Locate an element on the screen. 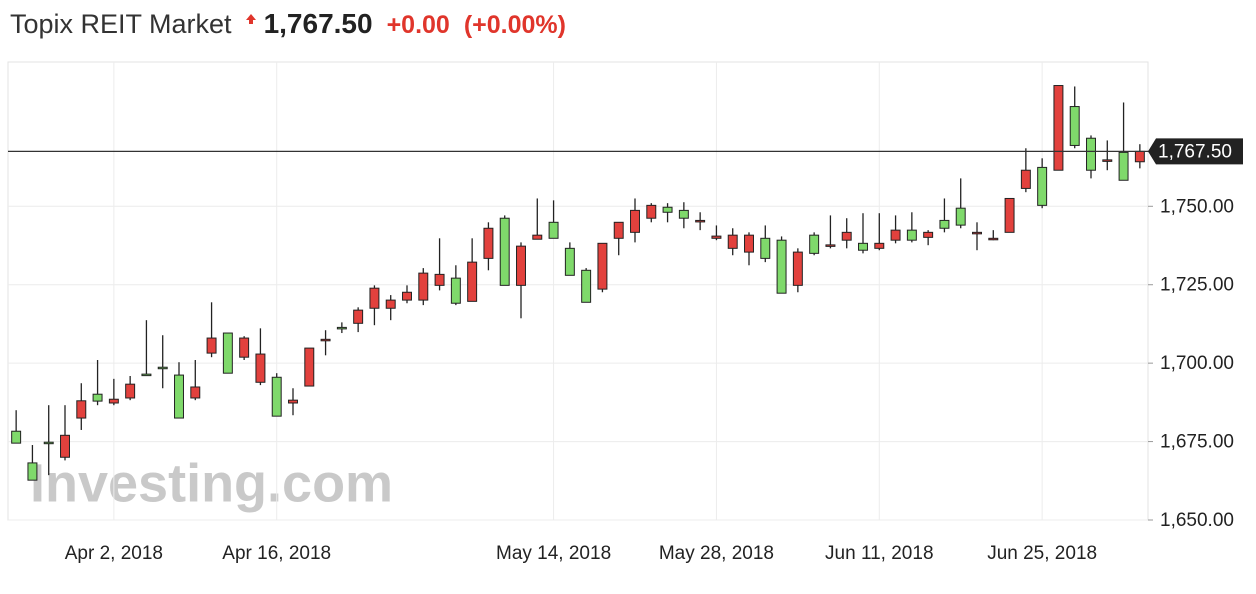 Image resolution: width=1256 pixels, height=594 pixels. y-tick-label: 1,750.00 is located at coordinates (1197, 206).